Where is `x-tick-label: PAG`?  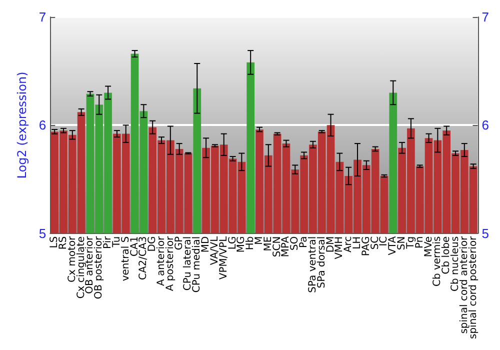
x-tick-label: PAG is located at coordinates (366, 246).